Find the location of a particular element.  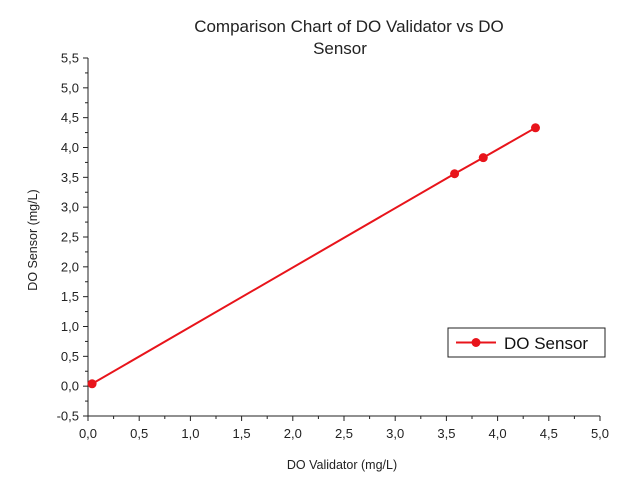

y-tick-label: 1,5 is located at coordinates (70, 296).